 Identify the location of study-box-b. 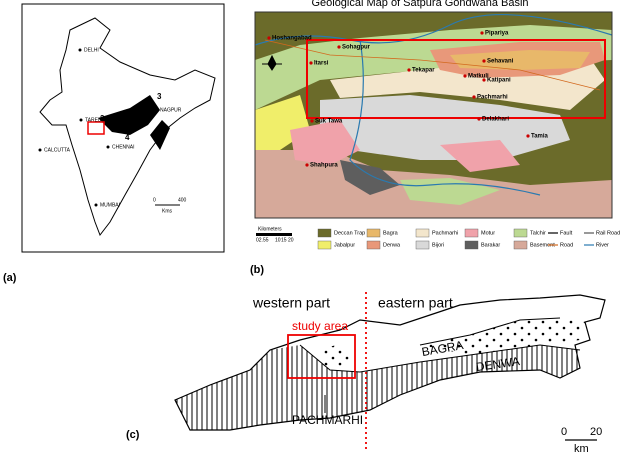
(456, 79).